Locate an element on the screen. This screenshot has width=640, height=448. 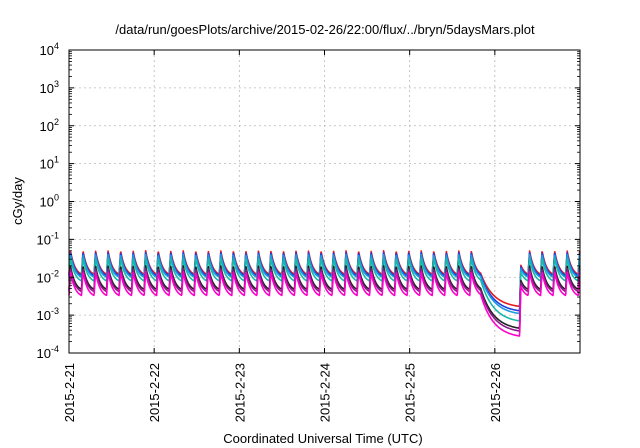
y-tick-label: 10⁻¹ is located at coordinates (48, 238).